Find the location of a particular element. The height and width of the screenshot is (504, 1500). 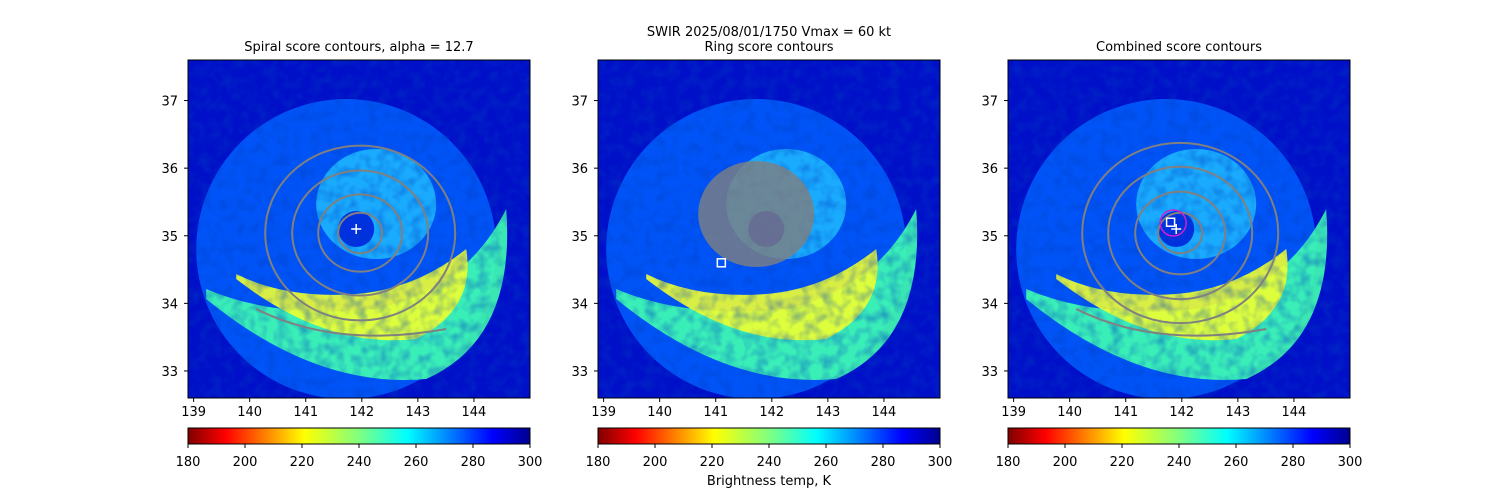

panel-title: Combined score contours is located at coordinates (1179, 47).